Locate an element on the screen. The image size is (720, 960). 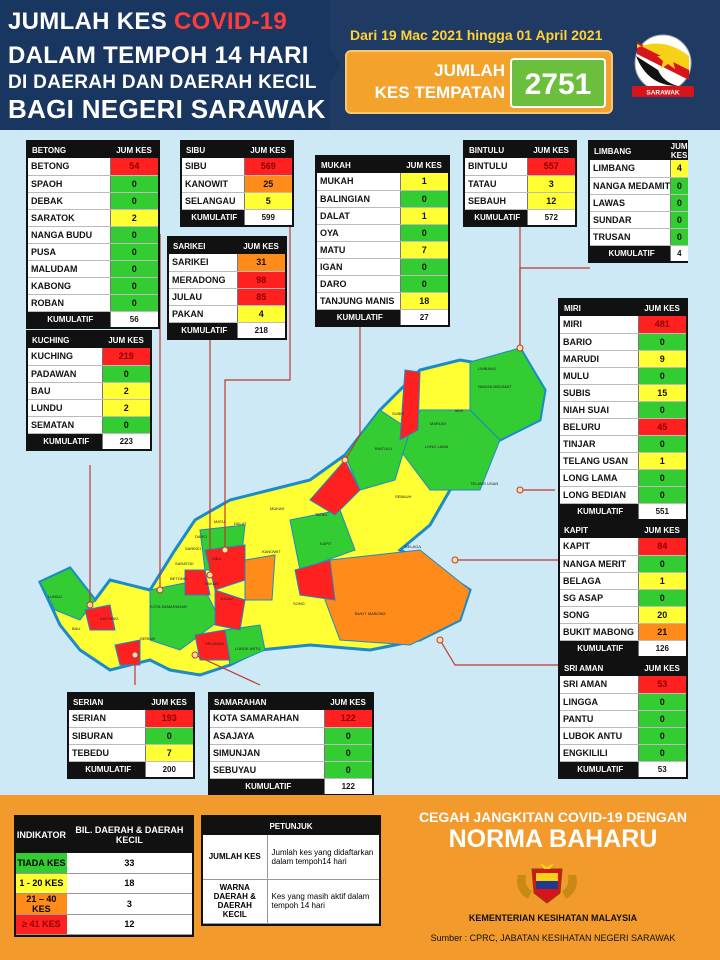
district-name: TEBEDU is located at coordinates (107, 753).